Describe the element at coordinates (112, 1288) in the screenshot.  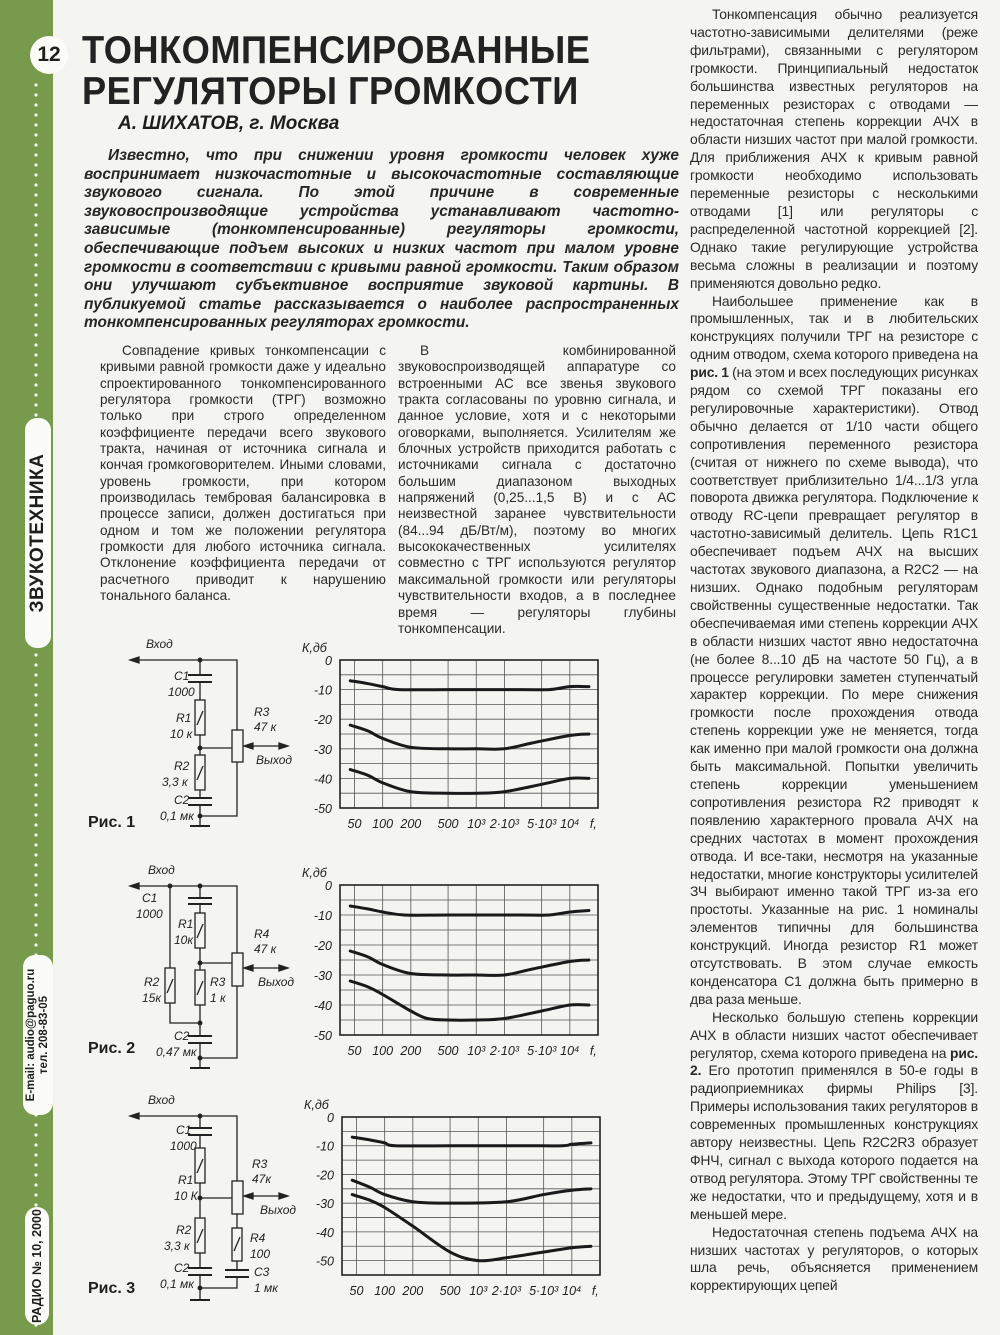
I see `figure-caption: Рис. 3` at that location.